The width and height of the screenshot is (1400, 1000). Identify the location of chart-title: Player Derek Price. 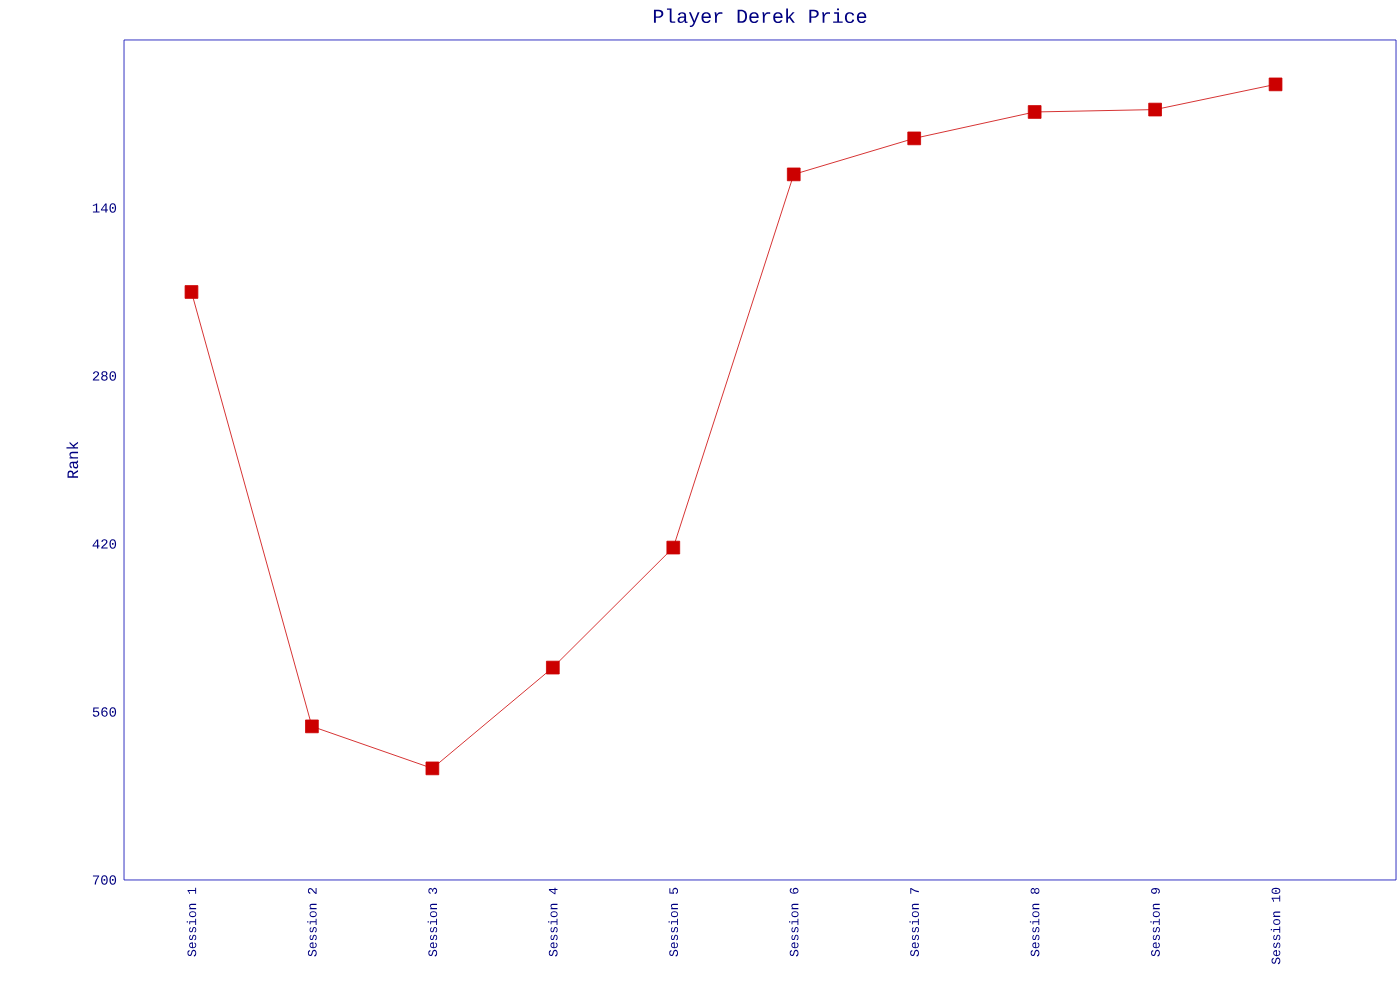
(760, 17).